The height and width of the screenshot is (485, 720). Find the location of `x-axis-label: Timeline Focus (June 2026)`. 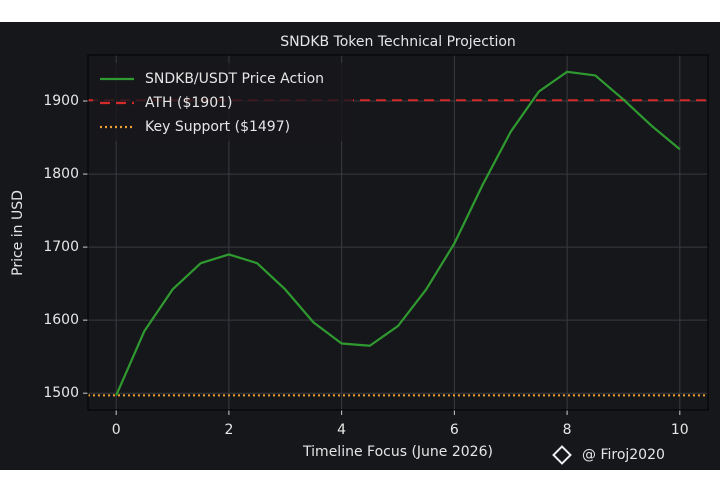

x-axis-label: Timeline Focus (June 2026) is located at coordinates (397, 452).